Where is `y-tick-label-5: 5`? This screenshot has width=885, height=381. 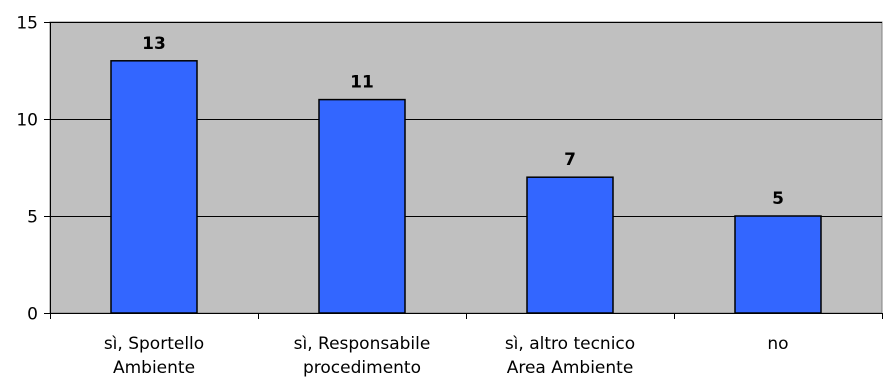
y-tick-label-5: 5 is located at coordinates (32, 218).